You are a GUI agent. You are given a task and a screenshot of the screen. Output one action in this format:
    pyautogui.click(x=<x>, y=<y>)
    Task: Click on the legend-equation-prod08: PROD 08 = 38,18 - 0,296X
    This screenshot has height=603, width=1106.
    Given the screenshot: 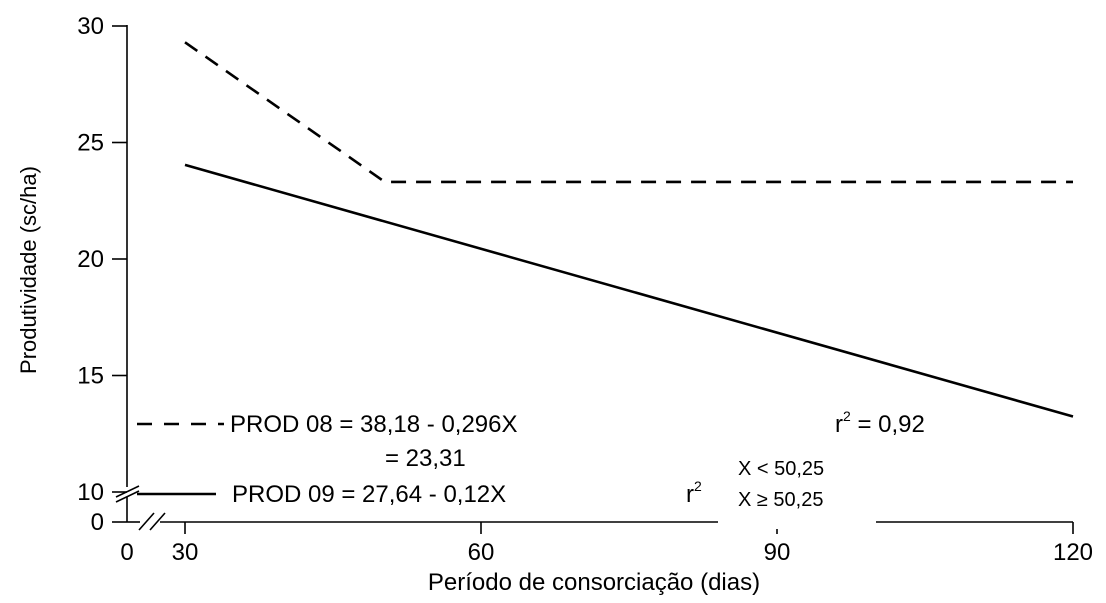 What is the action you would take?
    pyautogui.click(x=374, y=424)
    